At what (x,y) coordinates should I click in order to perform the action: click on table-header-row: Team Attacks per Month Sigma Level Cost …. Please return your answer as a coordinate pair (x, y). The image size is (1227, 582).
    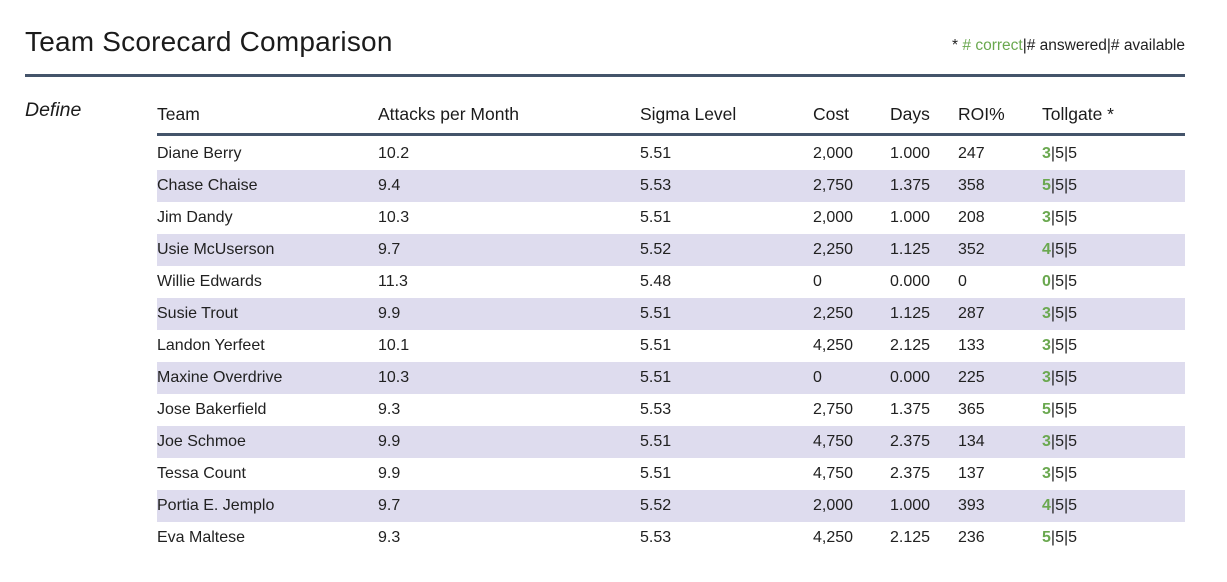
    Looking at the image, I should click on (671, 116).